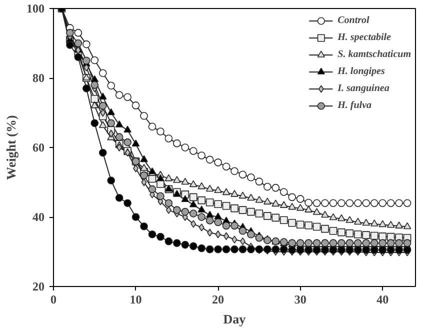  Describe the element at coordinates (35, 9) in the screenshot. I see `y-tick-label: 100` at that location.